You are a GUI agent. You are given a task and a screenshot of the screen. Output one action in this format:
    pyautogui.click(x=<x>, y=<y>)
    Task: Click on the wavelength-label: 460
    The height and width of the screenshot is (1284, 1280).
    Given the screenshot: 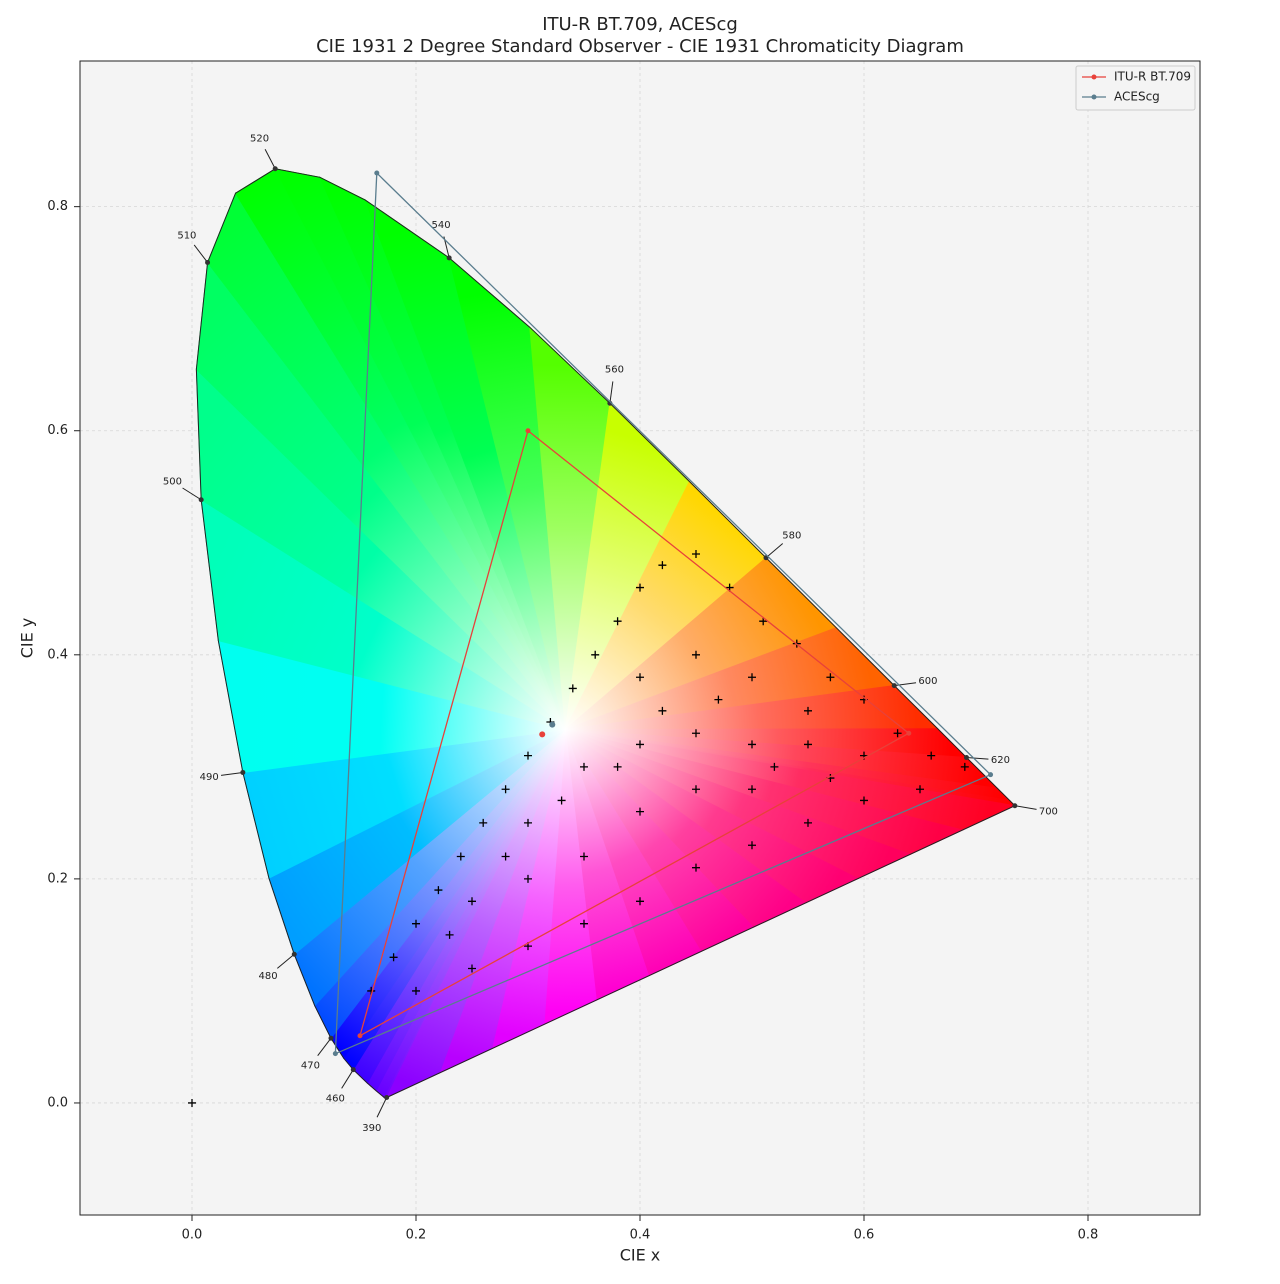 What is the action you would take?
    pyautogui.click(x=335, y=1099)
    